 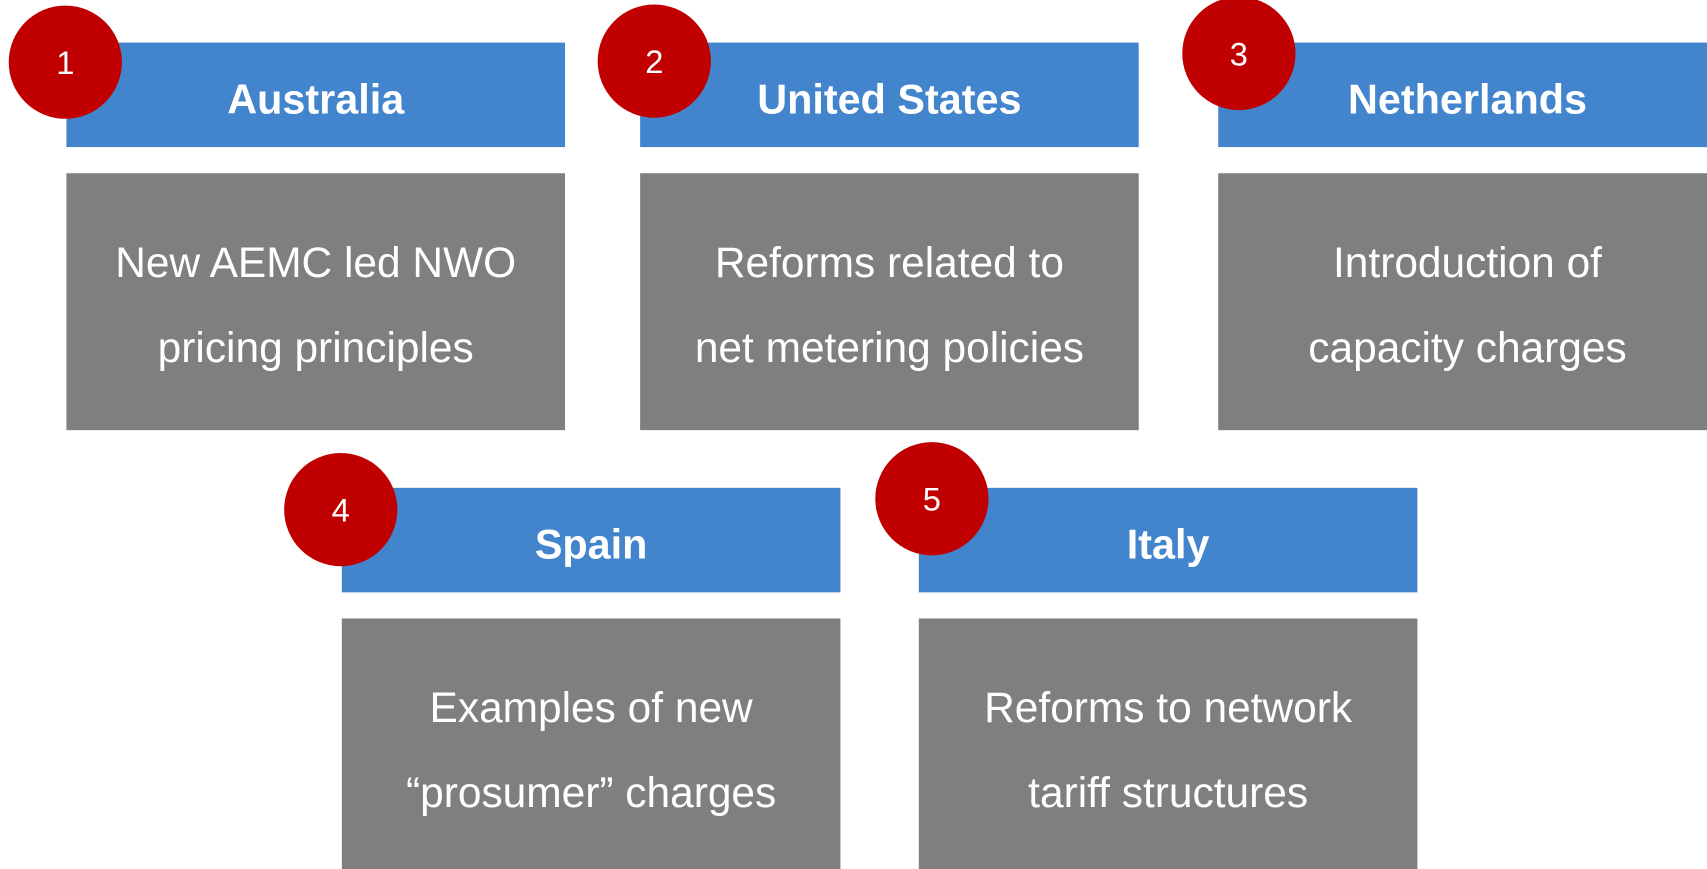 What do you see at coordinates (591, 792) in the screenshot?
I see `description-line: “prosumer” charges` at bounding box center [591, 792].